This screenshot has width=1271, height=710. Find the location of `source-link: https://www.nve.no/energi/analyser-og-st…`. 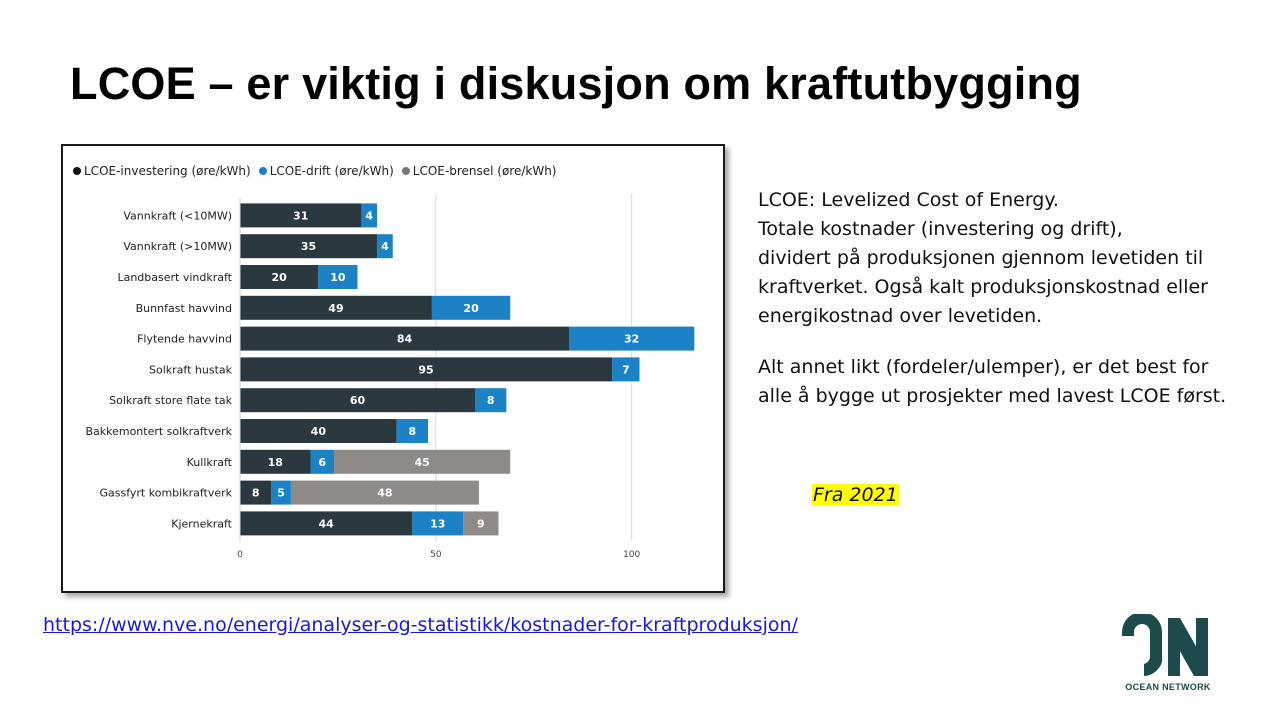

source-link: https://www.nve.no/energi/analyser-og-st… is located at coordinates (420, 625).